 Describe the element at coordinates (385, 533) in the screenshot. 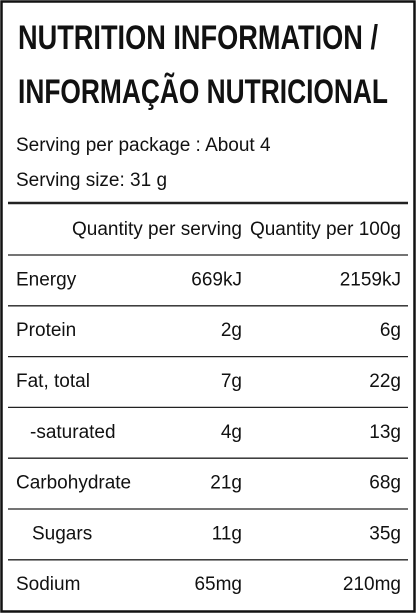

I see `per-100g: 35g` at that location.